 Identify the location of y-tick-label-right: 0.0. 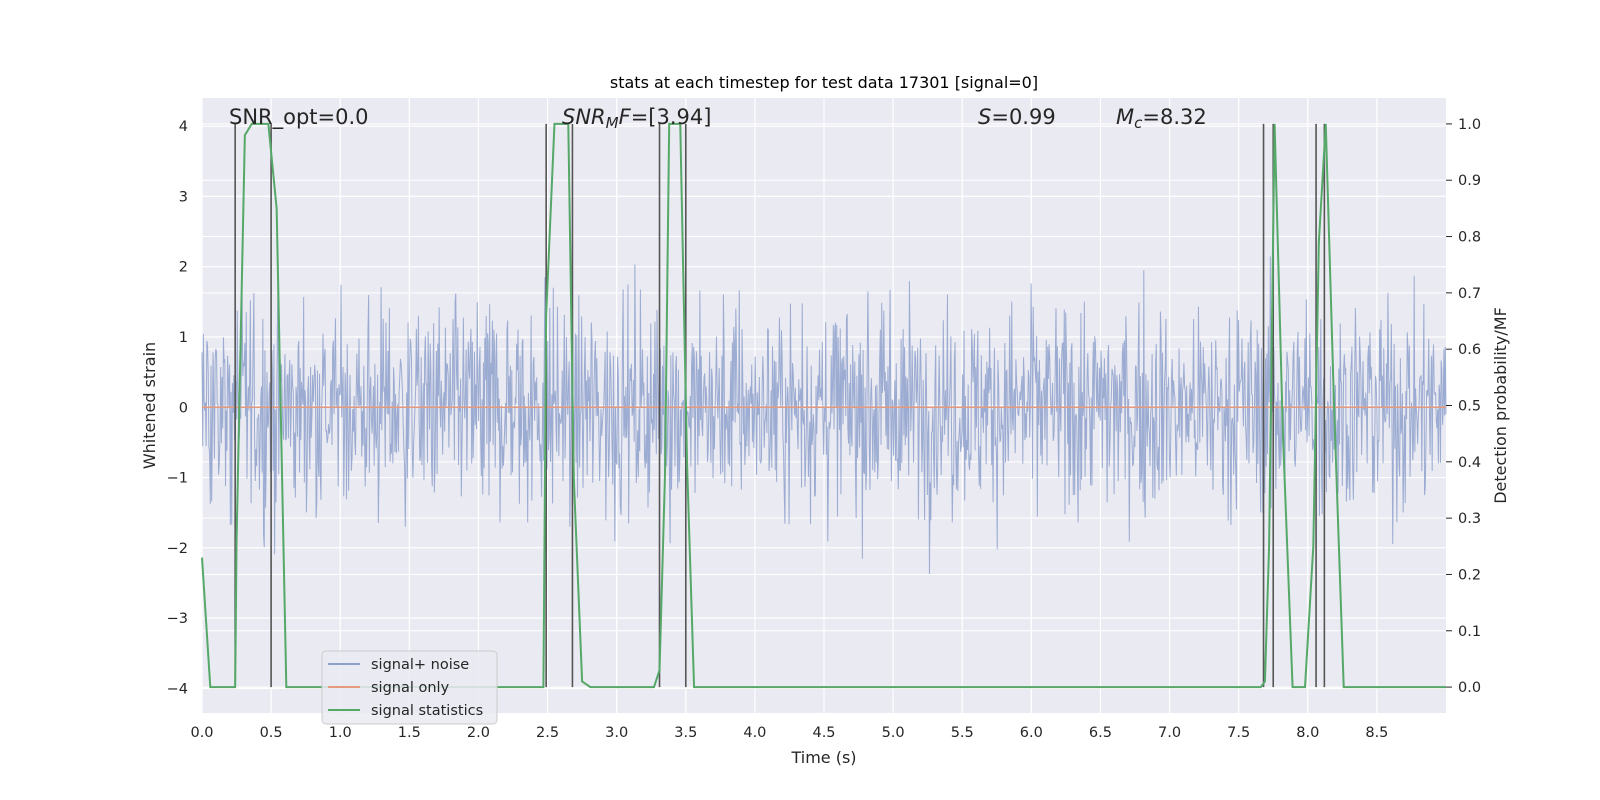
(1469, 688).